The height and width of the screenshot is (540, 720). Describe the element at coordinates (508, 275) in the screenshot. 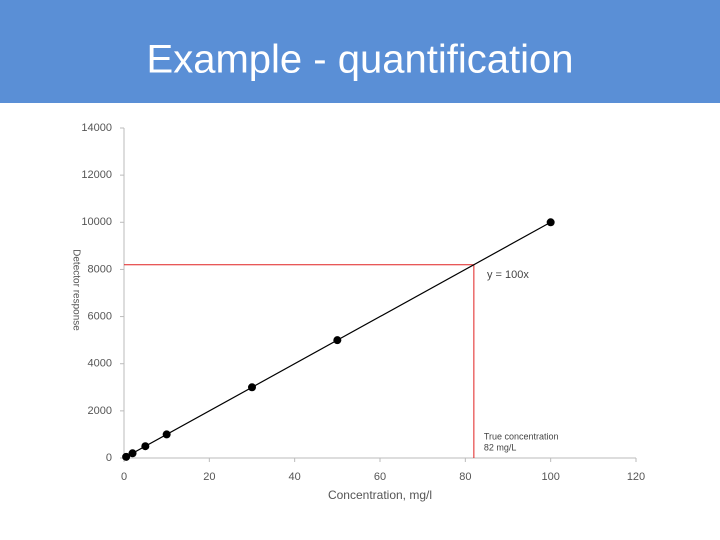

I see `trendline-label: y = 100x` at that location.